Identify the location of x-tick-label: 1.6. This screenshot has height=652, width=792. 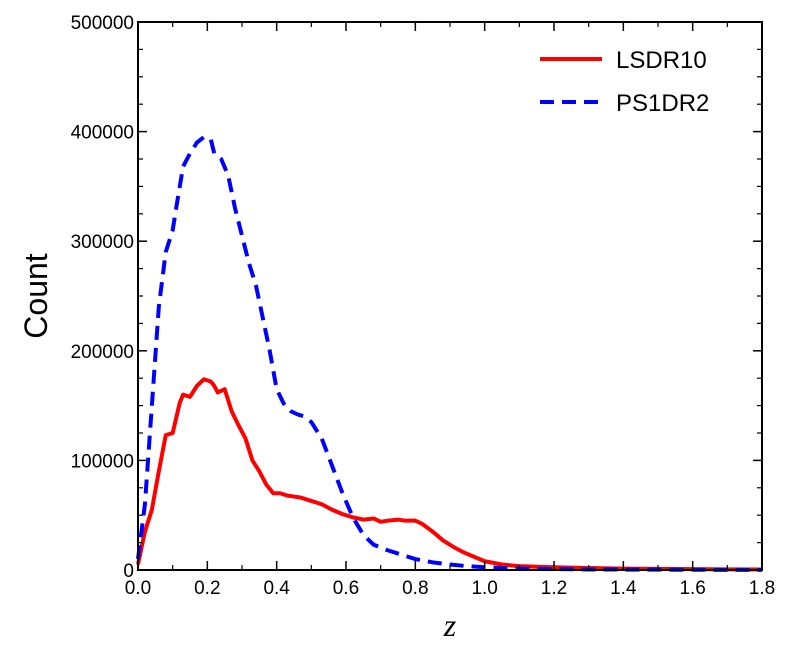
(692, 588).